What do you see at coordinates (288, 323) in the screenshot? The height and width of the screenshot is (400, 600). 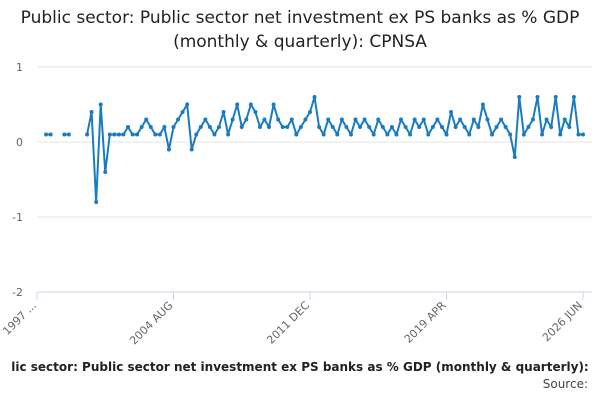 I see `x-tick-label: 2011 DEC` at bounding box center [288, 323].